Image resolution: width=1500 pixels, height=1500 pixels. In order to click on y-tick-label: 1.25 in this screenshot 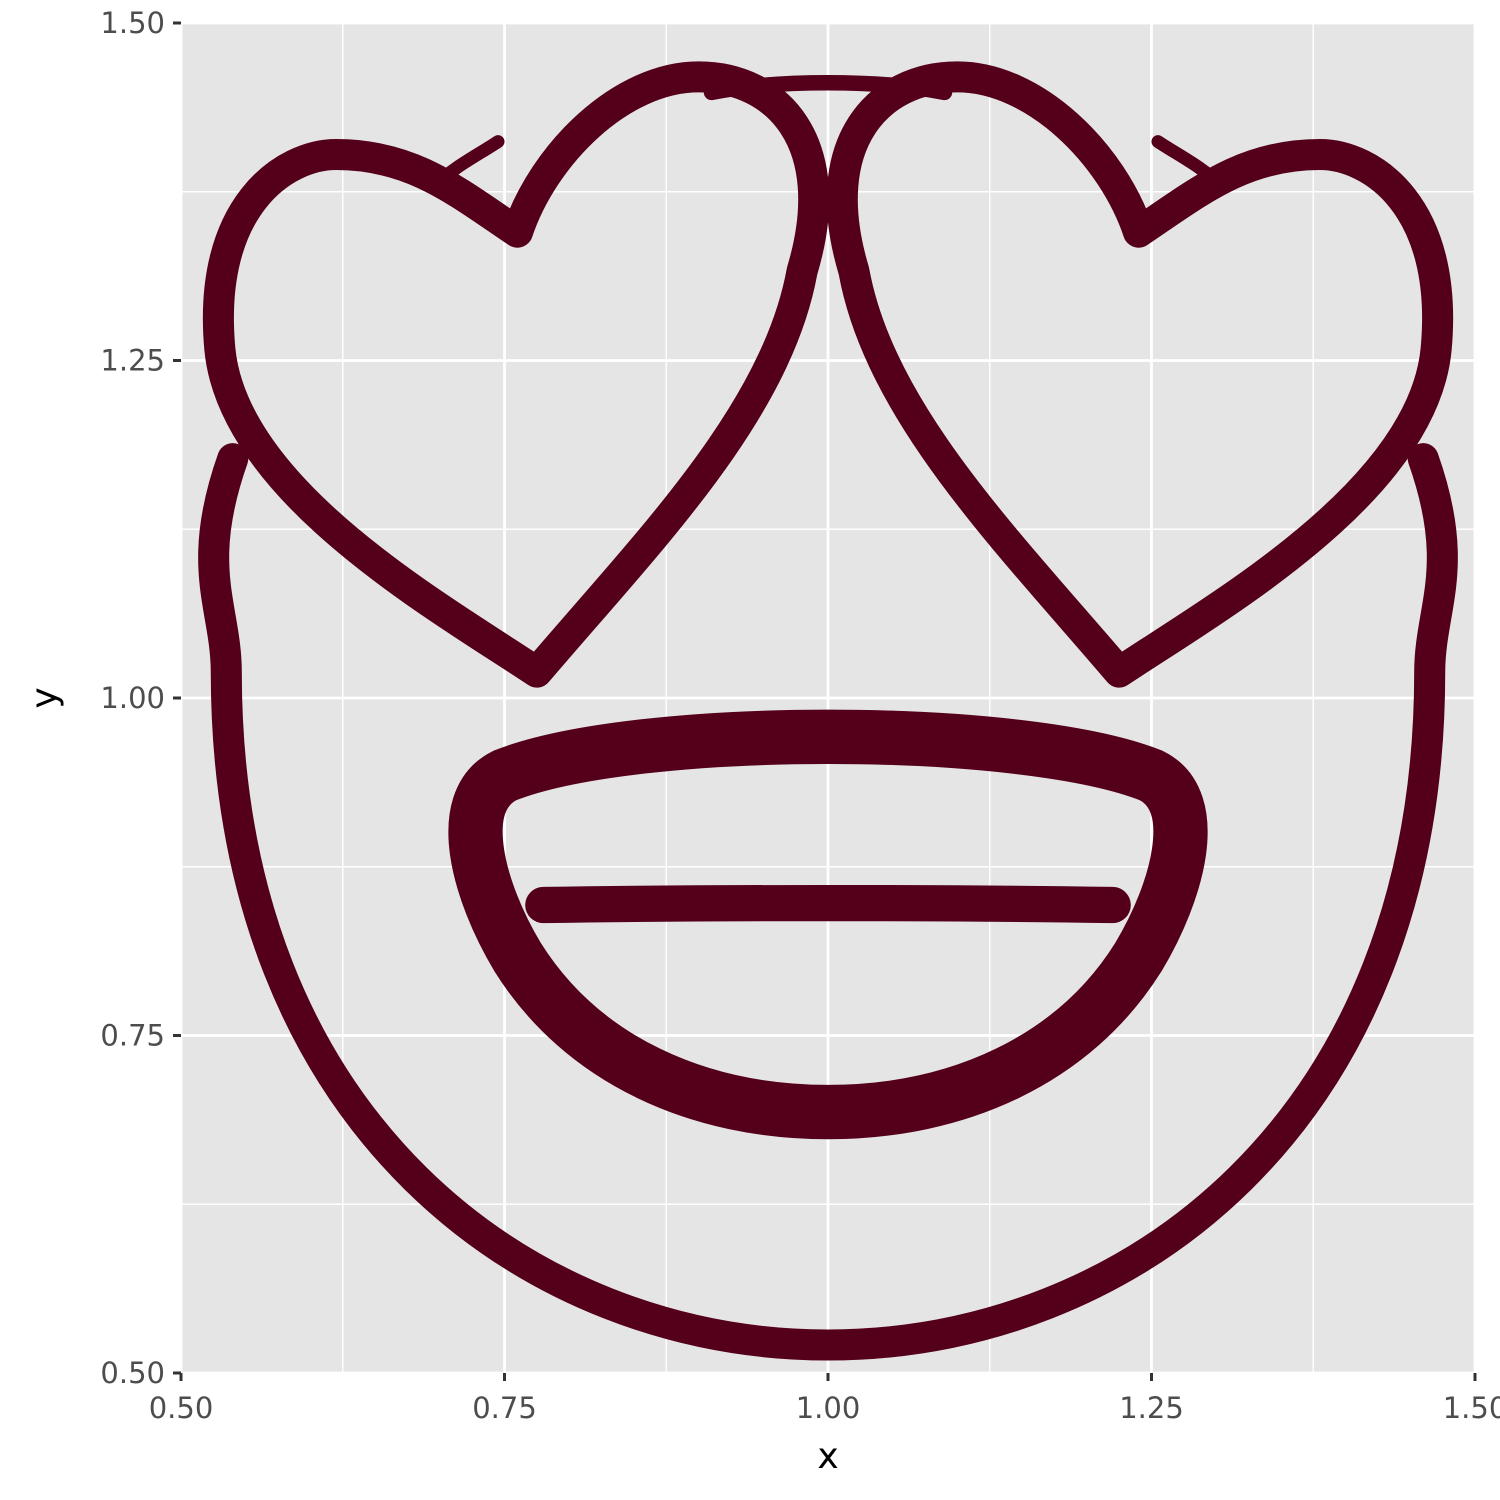, I will do `click(132, 361)`.